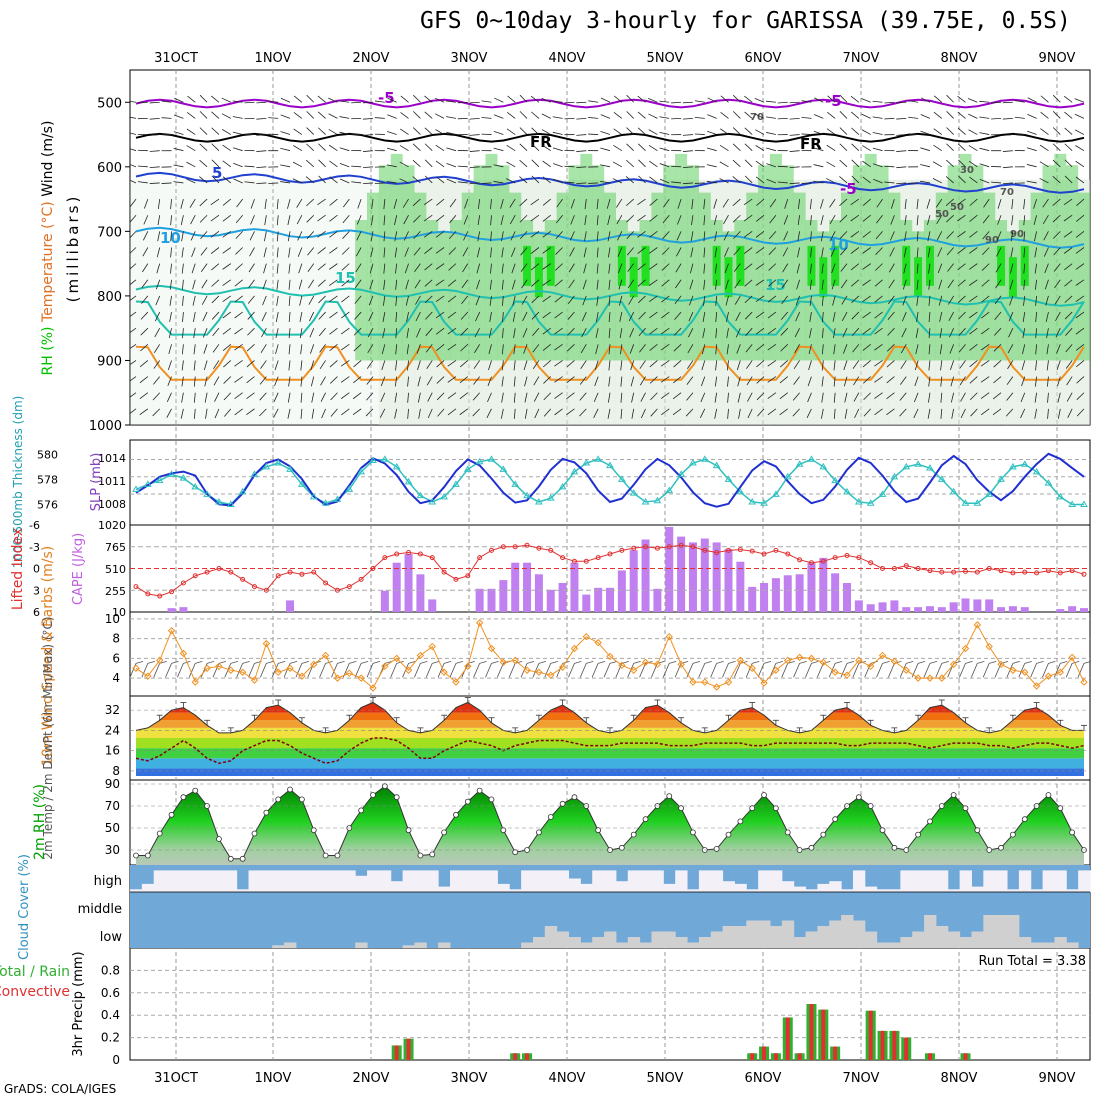  I want to click on high-cloud-gap, so click(847, 890).